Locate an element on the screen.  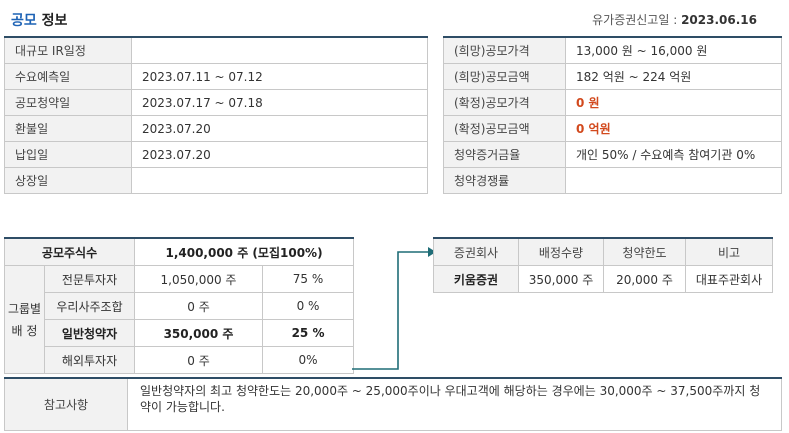
refund-date-value: 2023.07.20 is located at coordinates (279, 128).